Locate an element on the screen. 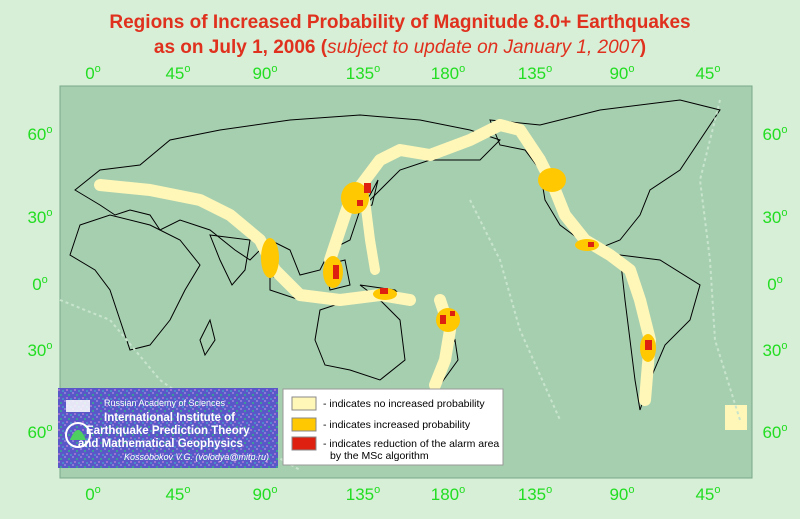 The width and height of the screenshot is (800, 519). institute-name: and Mathematical Geophysics is located at coordinates (160, 444).